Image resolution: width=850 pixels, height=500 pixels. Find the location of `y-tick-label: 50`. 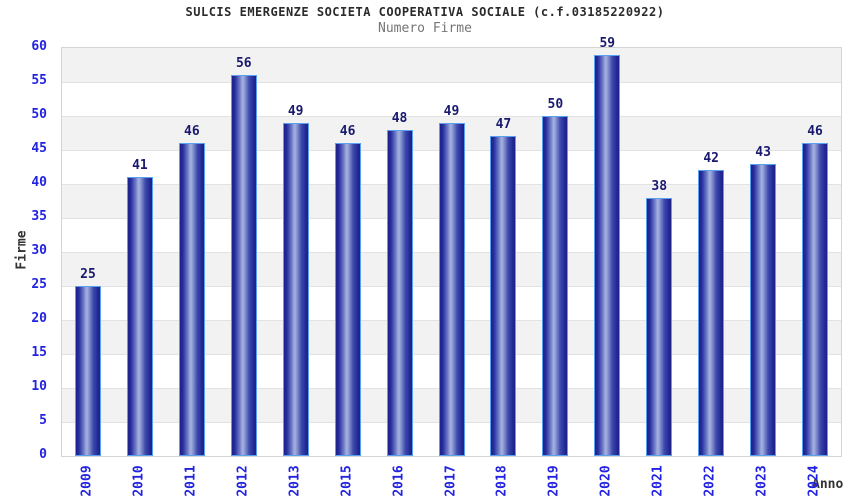

y-tick-label: 50 is located at coordinates (39, 114).